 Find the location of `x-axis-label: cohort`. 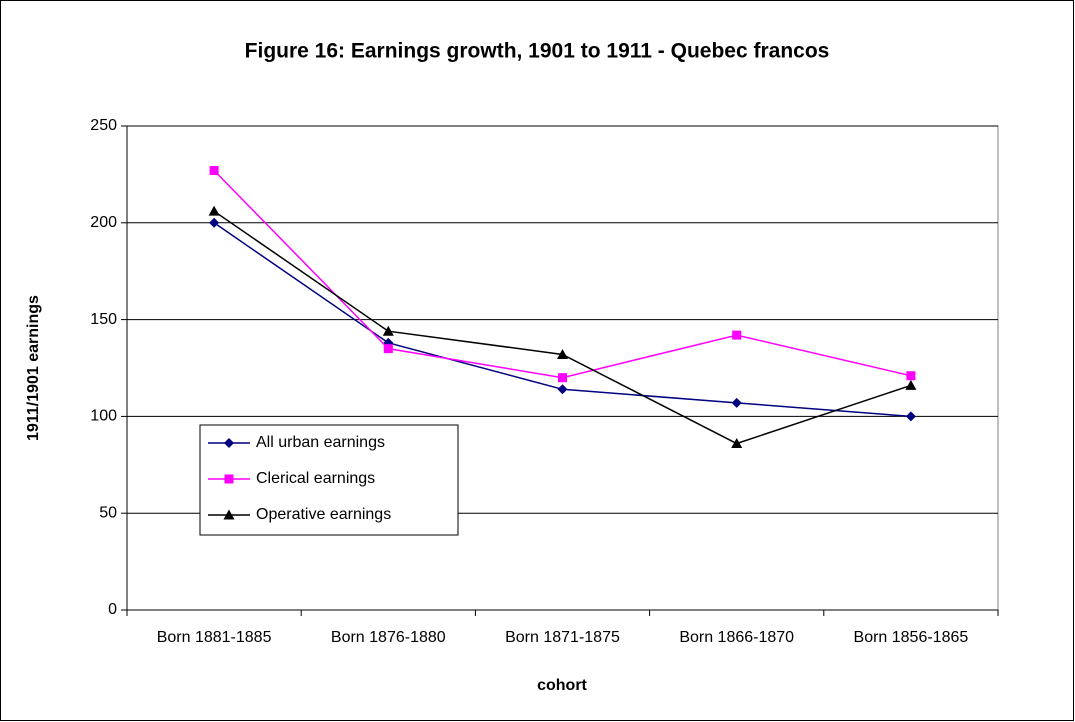

x-axis-label: cohort is located at coordinates (562, 685).